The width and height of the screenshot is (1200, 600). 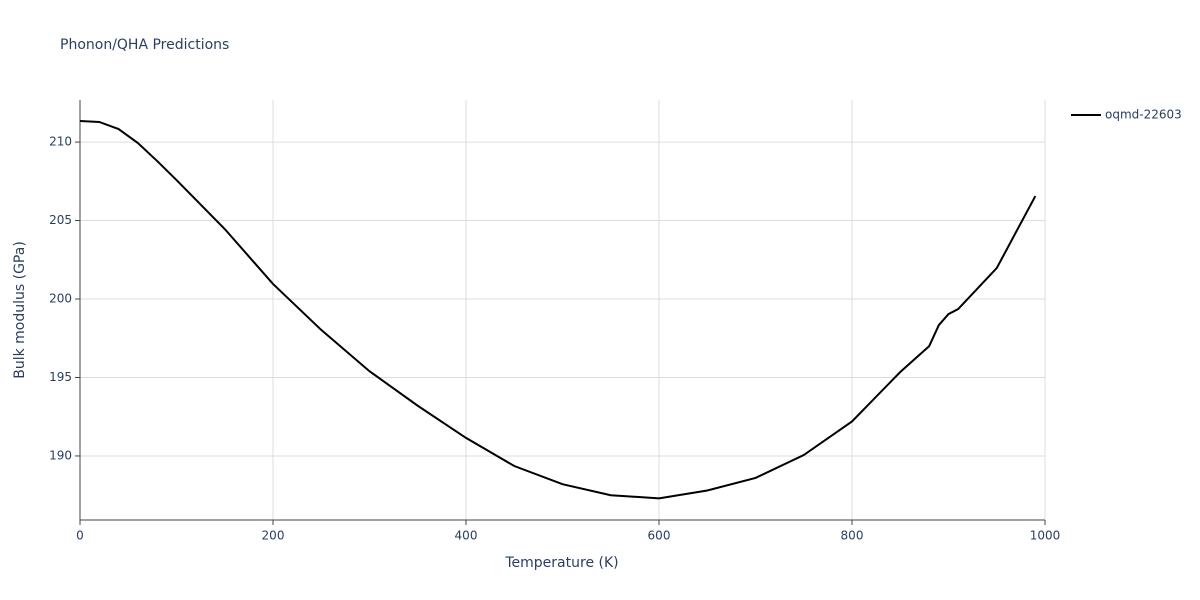 What do you see at coordinates (659, 536) in the screenshot?
I see `x-tick-label: 600` at bounding box center [659, 536].